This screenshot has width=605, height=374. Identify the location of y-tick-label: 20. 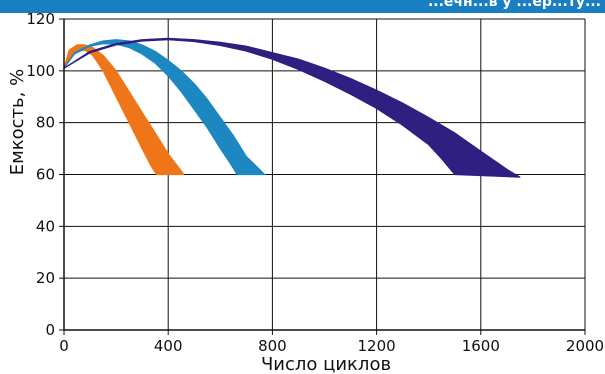
(45, 278).